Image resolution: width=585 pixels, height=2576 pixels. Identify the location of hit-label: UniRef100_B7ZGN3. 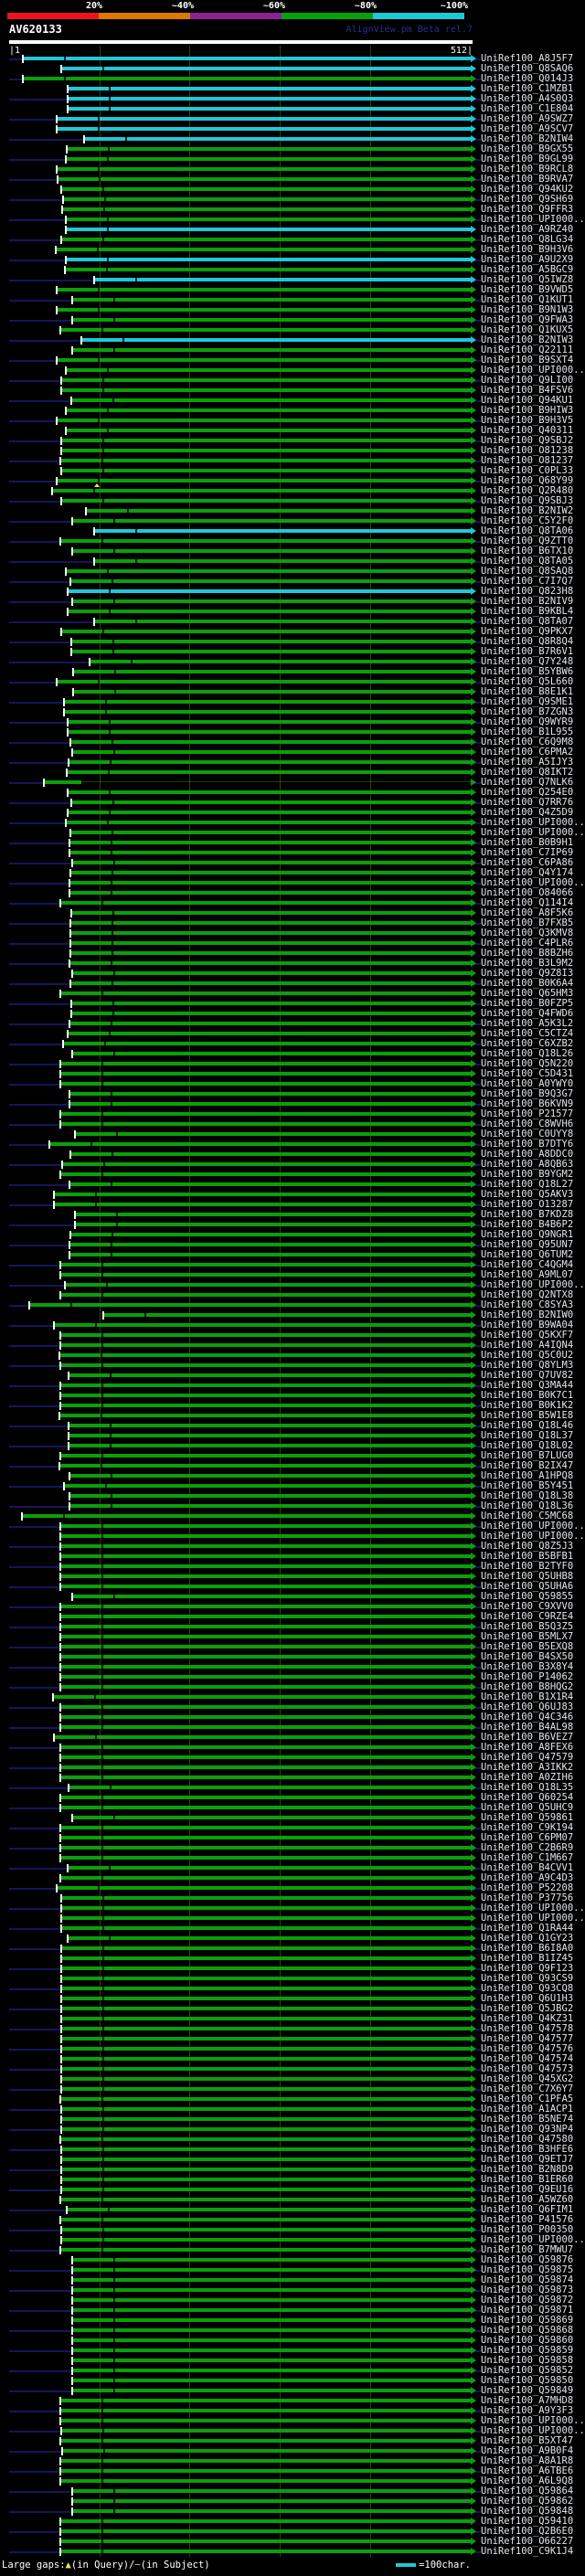
(528, 711).